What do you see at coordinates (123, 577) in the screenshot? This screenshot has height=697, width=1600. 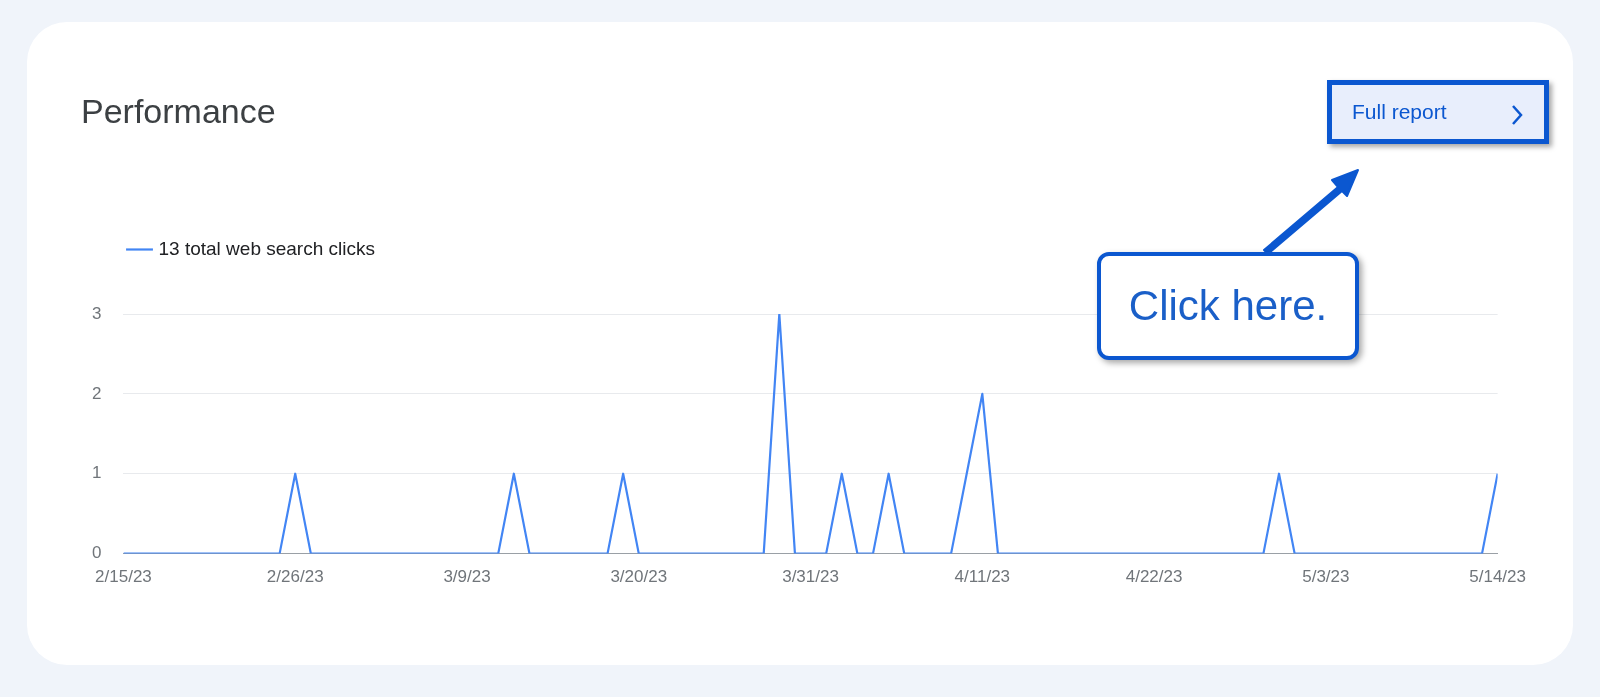 I see `x-tick-label: 2/15/23` at bounding box center [123, 577].